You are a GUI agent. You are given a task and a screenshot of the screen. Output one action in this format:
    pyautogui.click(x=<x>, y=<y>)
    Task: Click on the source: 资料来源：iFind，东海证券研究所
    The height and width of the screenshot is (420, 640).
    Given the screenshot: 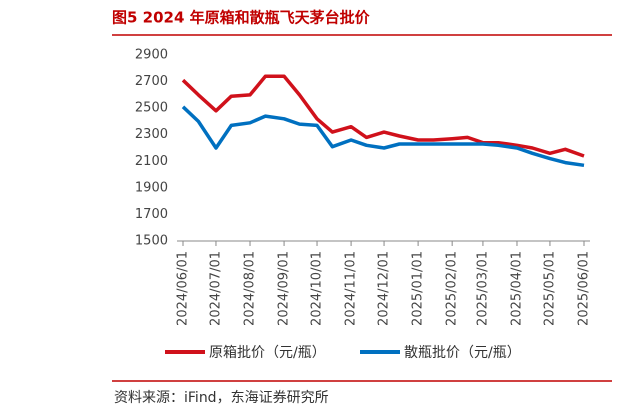 What is the action you would take?
    pyautogui.click(x=221, y=398)
    